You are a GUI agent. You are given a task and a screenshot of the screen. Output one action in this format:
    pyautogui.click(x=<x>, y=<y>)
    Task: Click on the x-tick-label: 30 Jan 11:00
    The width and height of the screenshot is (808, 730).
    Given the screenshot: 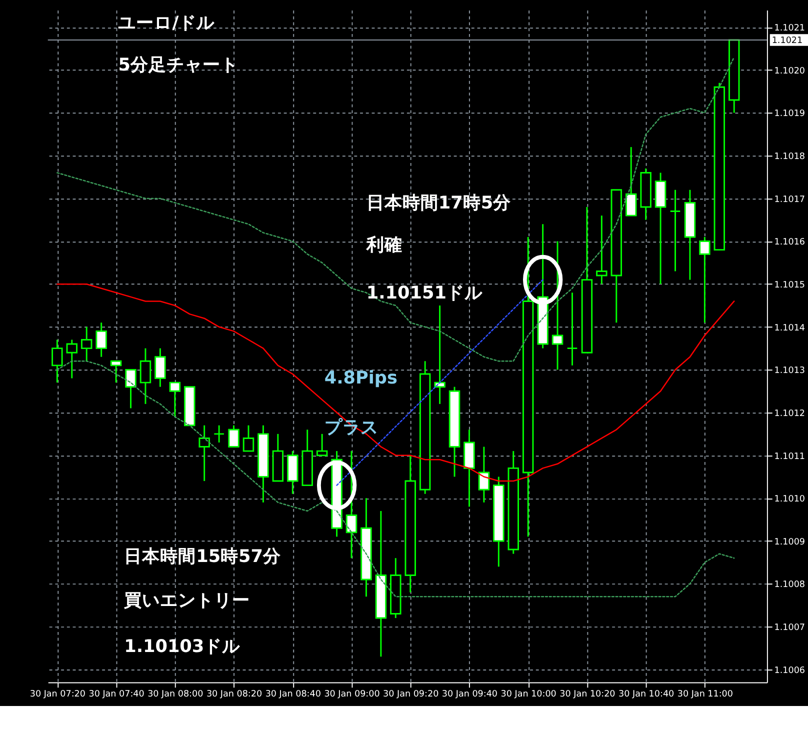 What is the action you would take?
    pyautogui.click(x=705, y=694)
    